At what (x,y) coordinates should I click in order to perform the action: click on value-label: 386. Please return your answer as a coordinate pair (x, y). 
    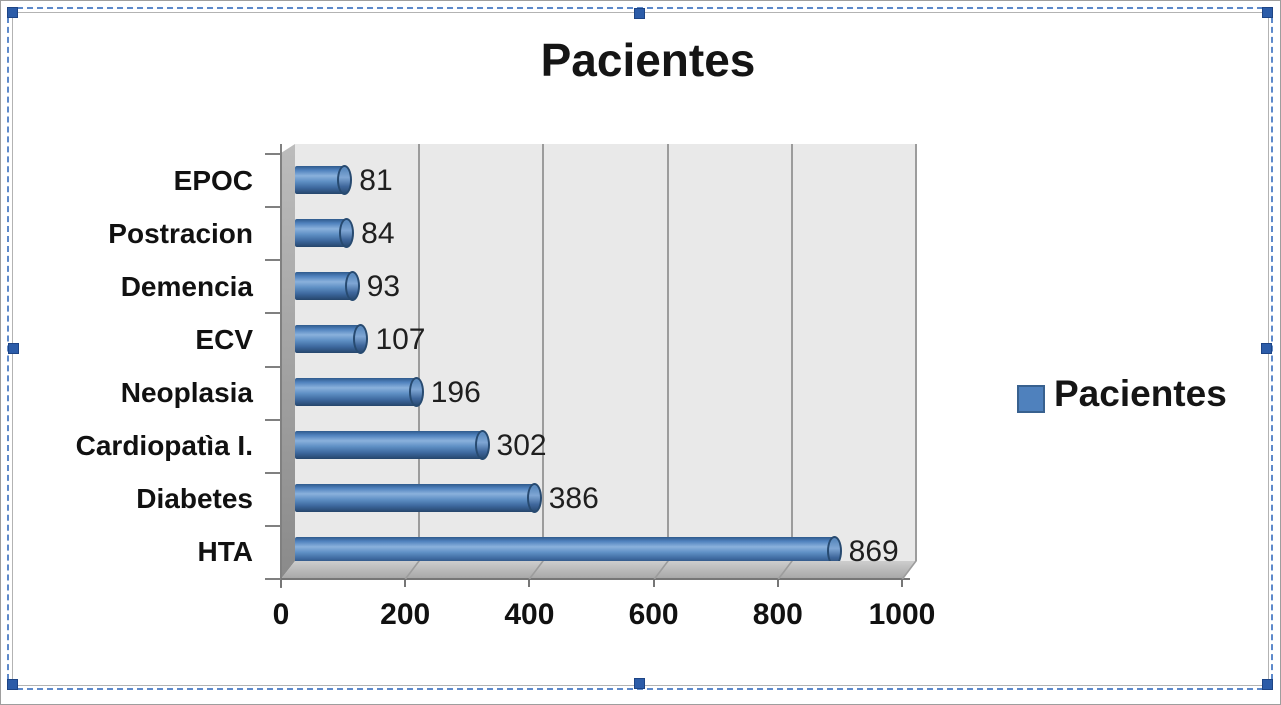
    Looking at the image, I should click on (573, 499).